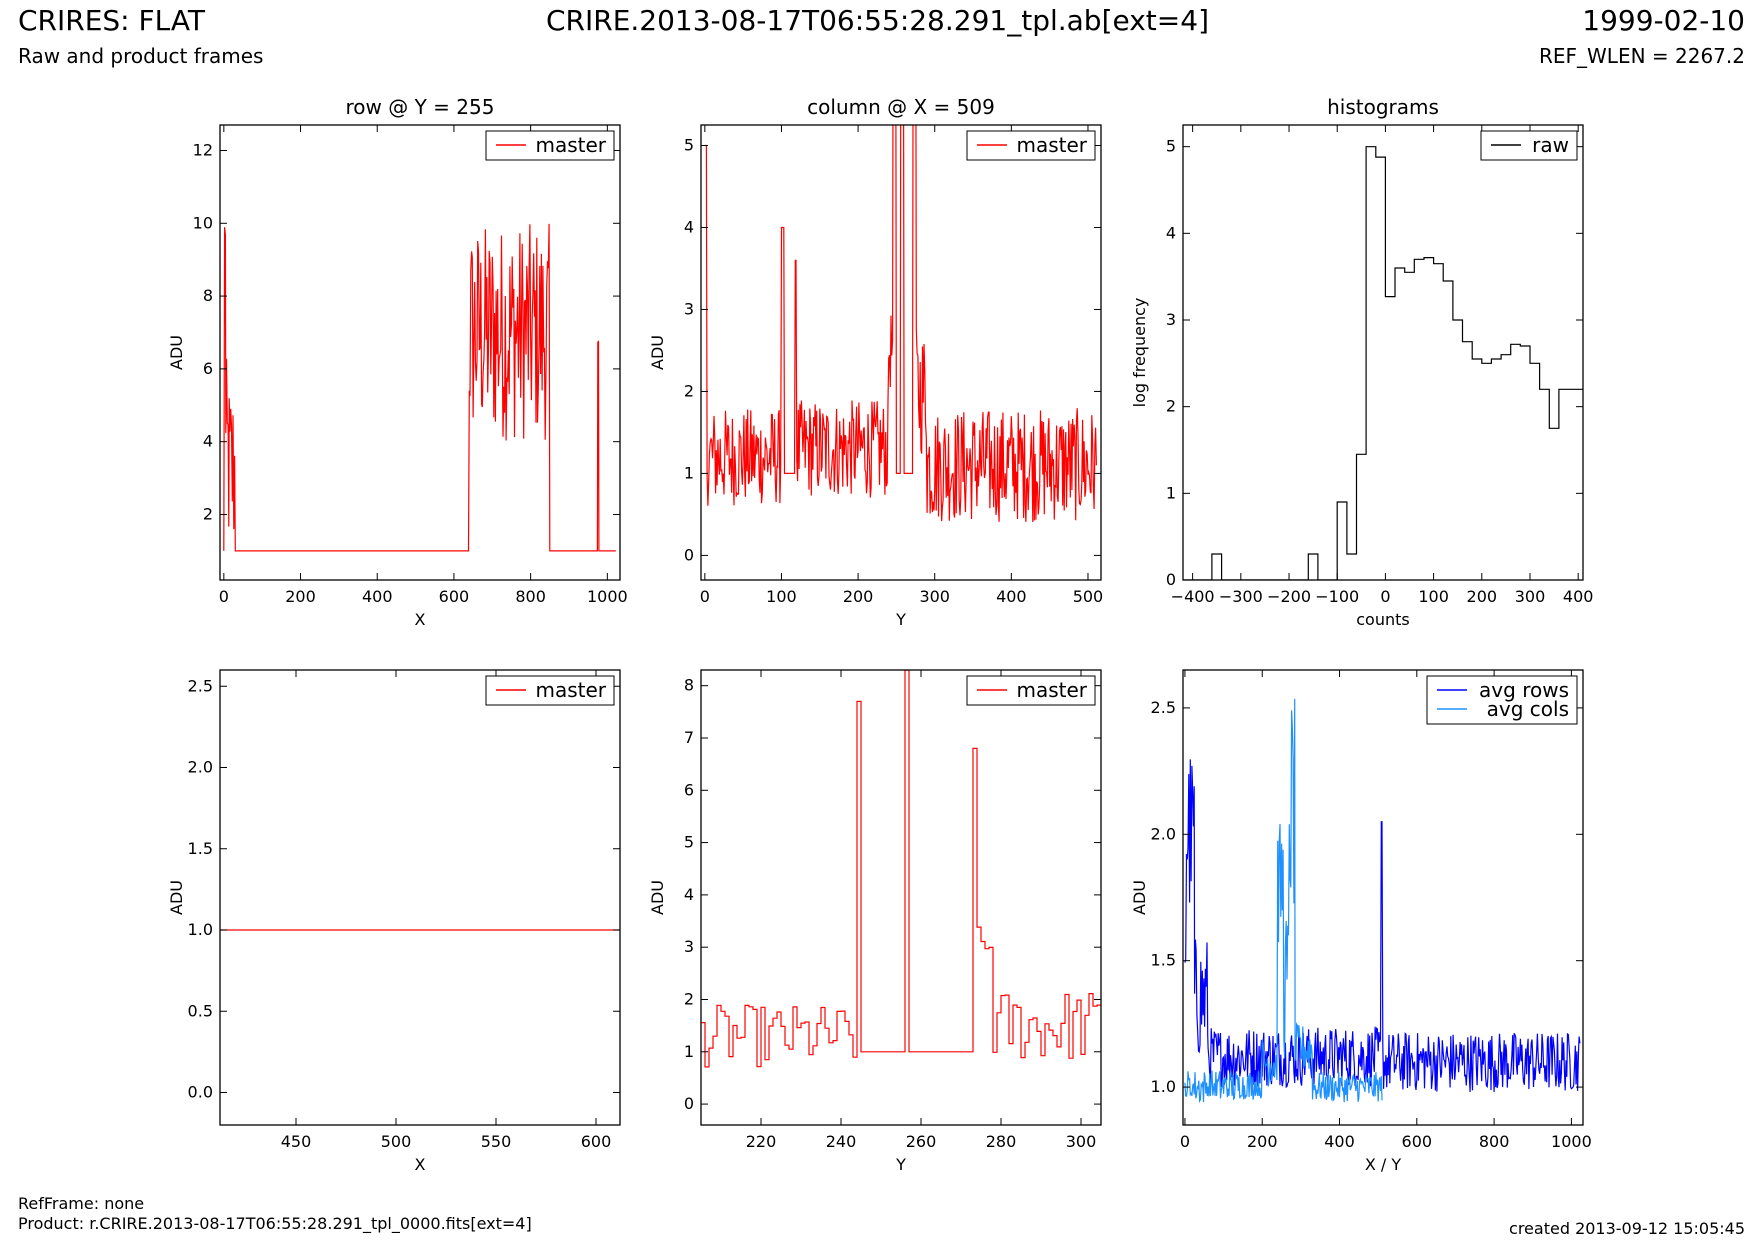  I want to click on y-tick-label: 8, so click(208, 295).